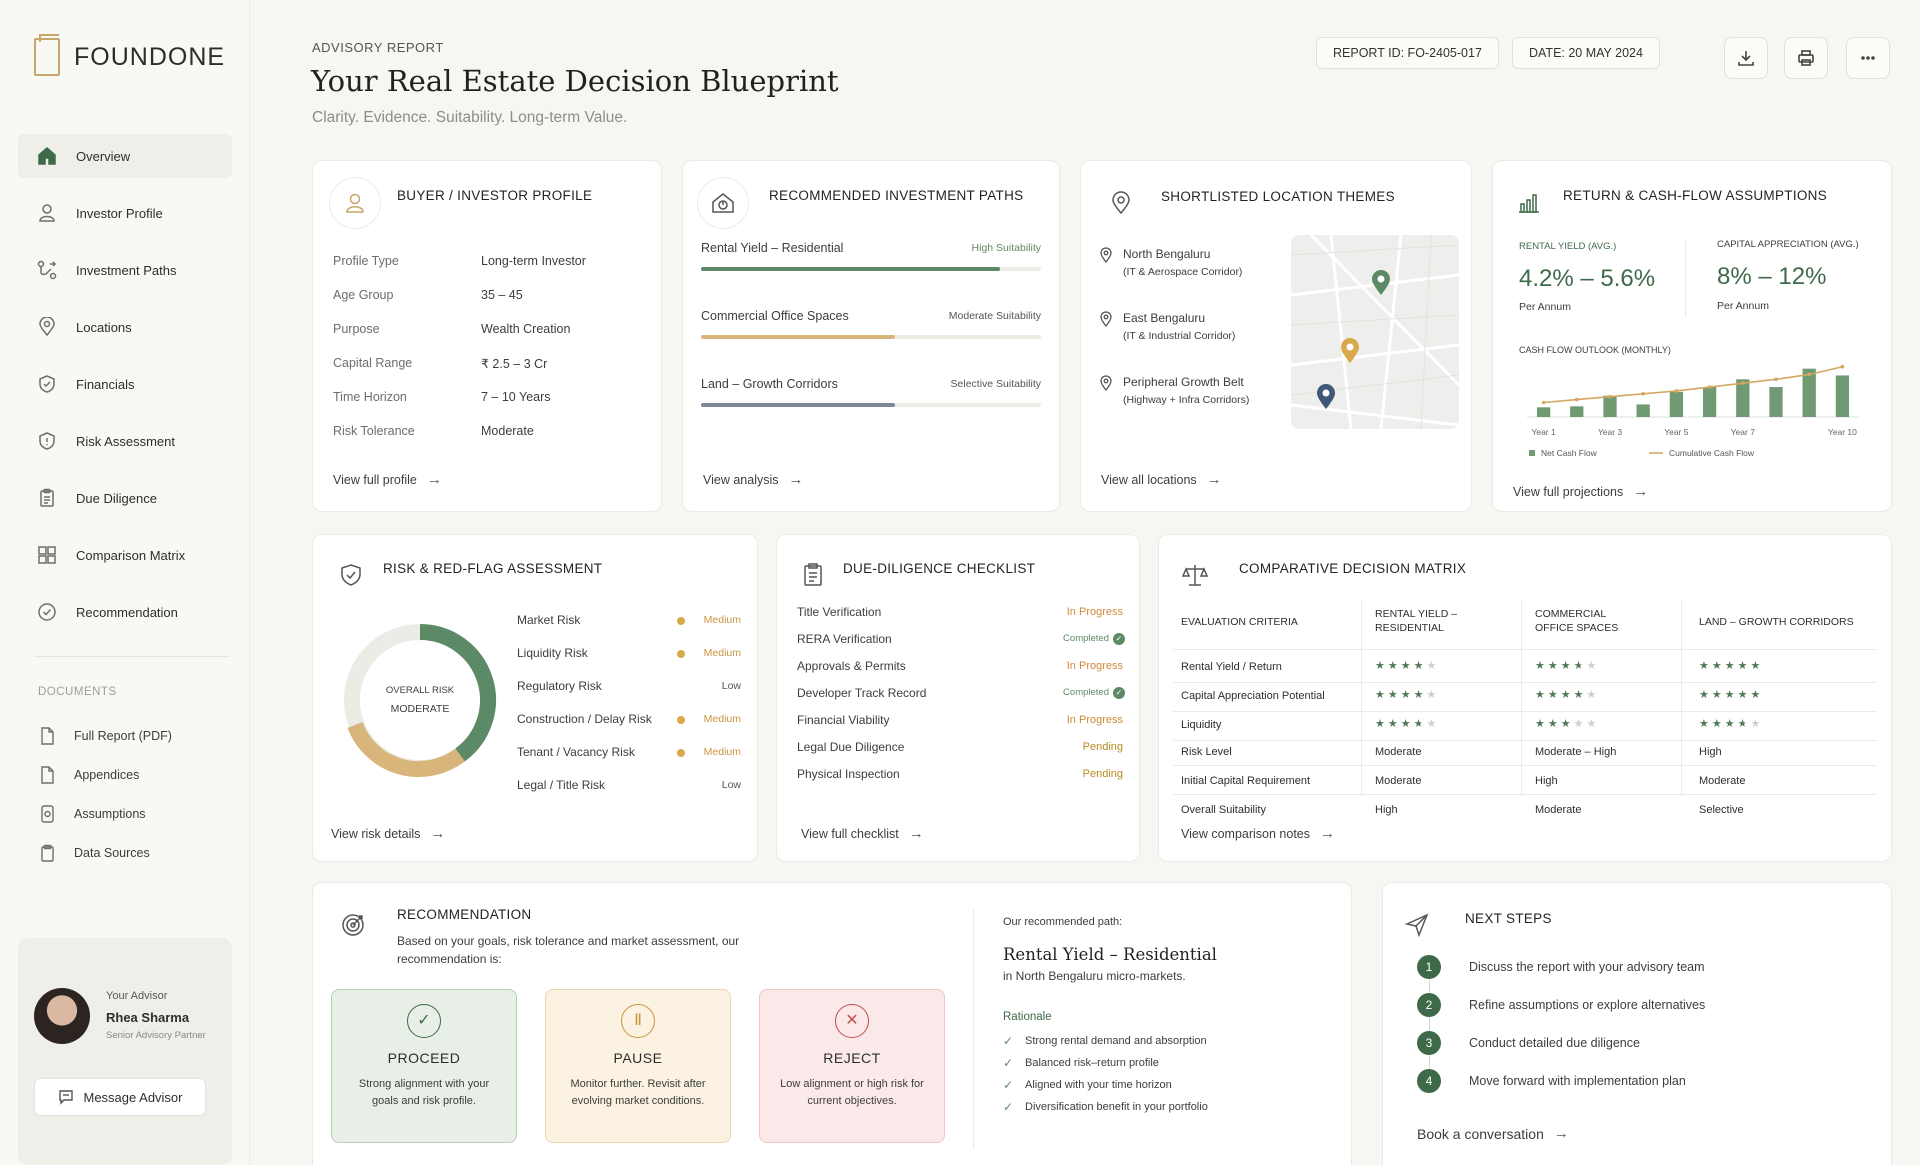 The image size is (1920, 1165). What do you see at coordinates (1110, 954) in the screenshot?
I see `recommended-path-title: Rental Yield – Residential` at bounding box center [1110, 954].